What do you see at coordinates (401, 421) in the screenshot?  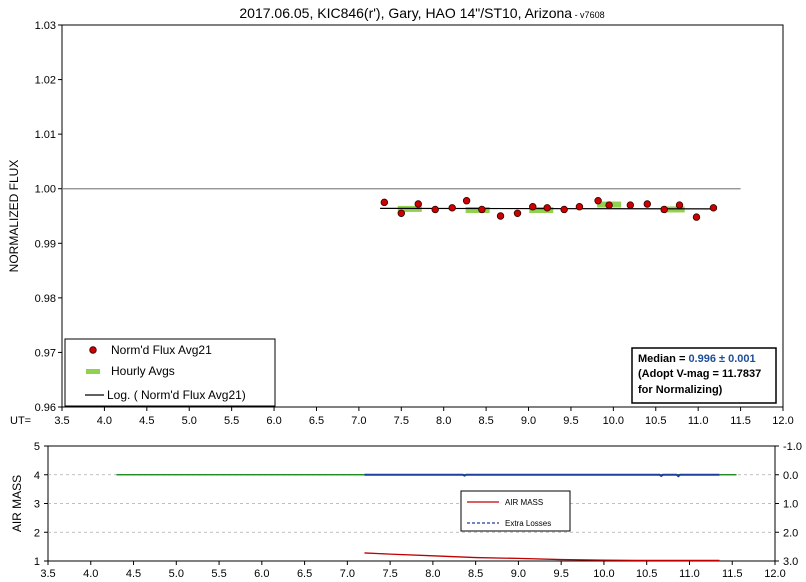 I see `x-tick-label: 7.5` at bounding box center [401, 421].